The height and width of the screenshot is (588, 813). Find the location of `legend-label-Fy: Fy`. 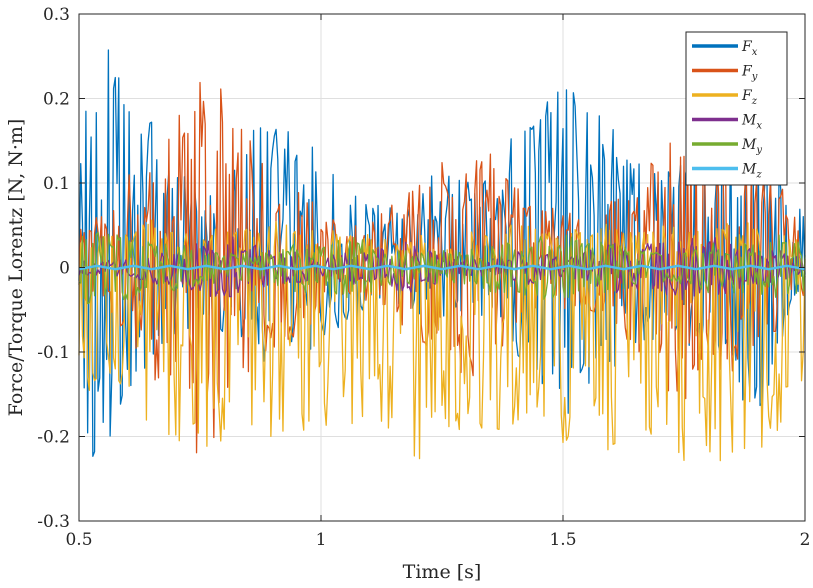

legend-label-Fy: Fy is located at coordinates (749, 73).